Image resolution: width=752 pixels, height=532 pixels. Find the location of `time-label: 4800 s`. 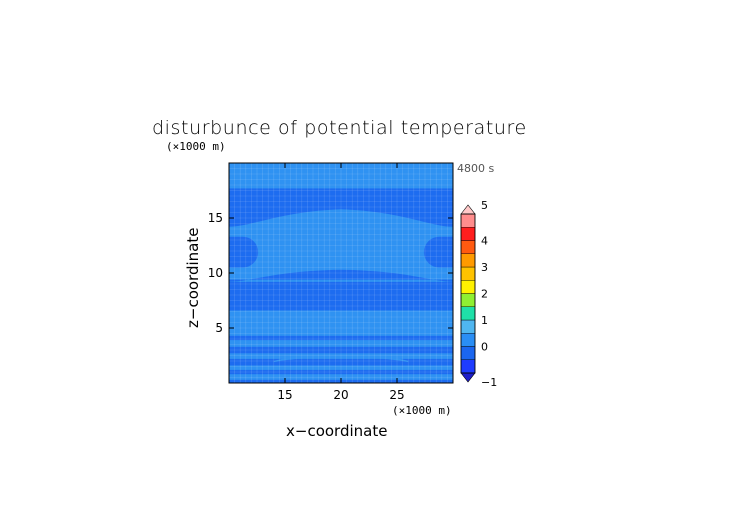

time-label: 4800 s is located at coordinates (475, 168).